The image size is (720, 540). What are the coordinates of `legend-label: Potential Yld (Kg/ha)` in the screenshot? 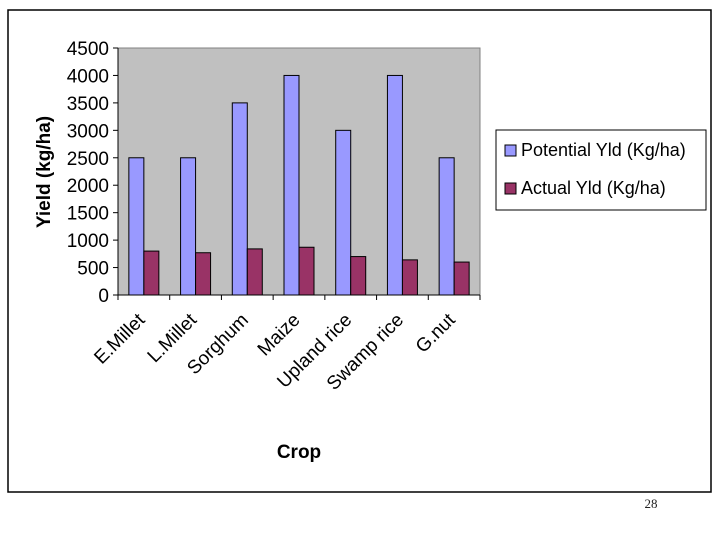 It's located at (603, 150).